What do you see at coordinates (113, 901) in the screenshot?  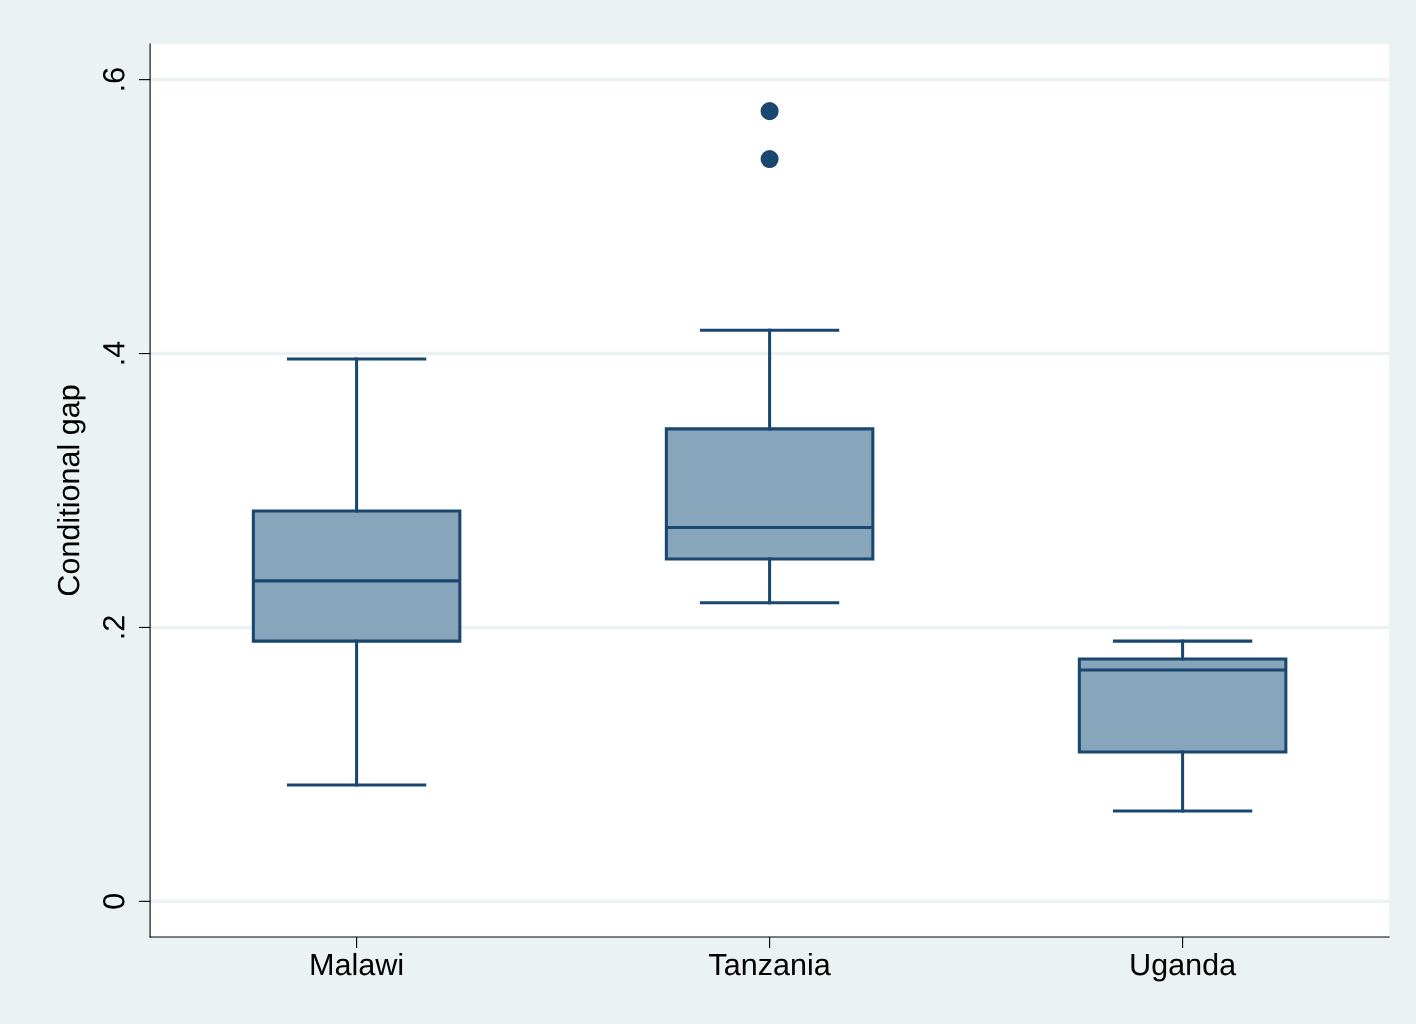 I see `y-tick-label: 0` at bounding box center [113, 901].